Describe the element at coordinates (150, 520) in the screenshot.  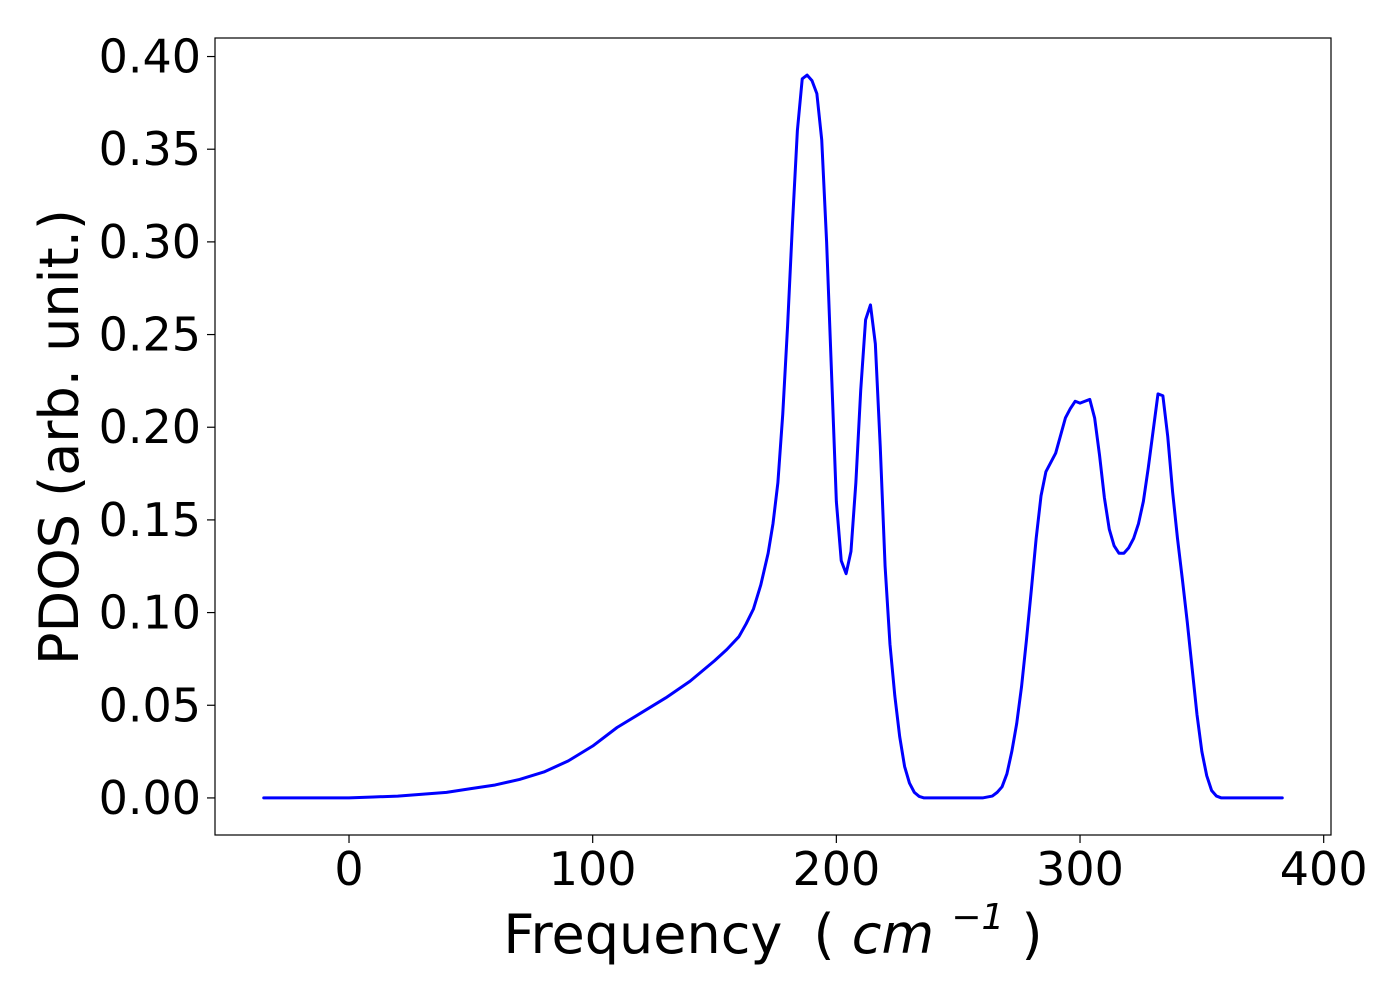
I see `y-tick-label: 0.15` at that location.